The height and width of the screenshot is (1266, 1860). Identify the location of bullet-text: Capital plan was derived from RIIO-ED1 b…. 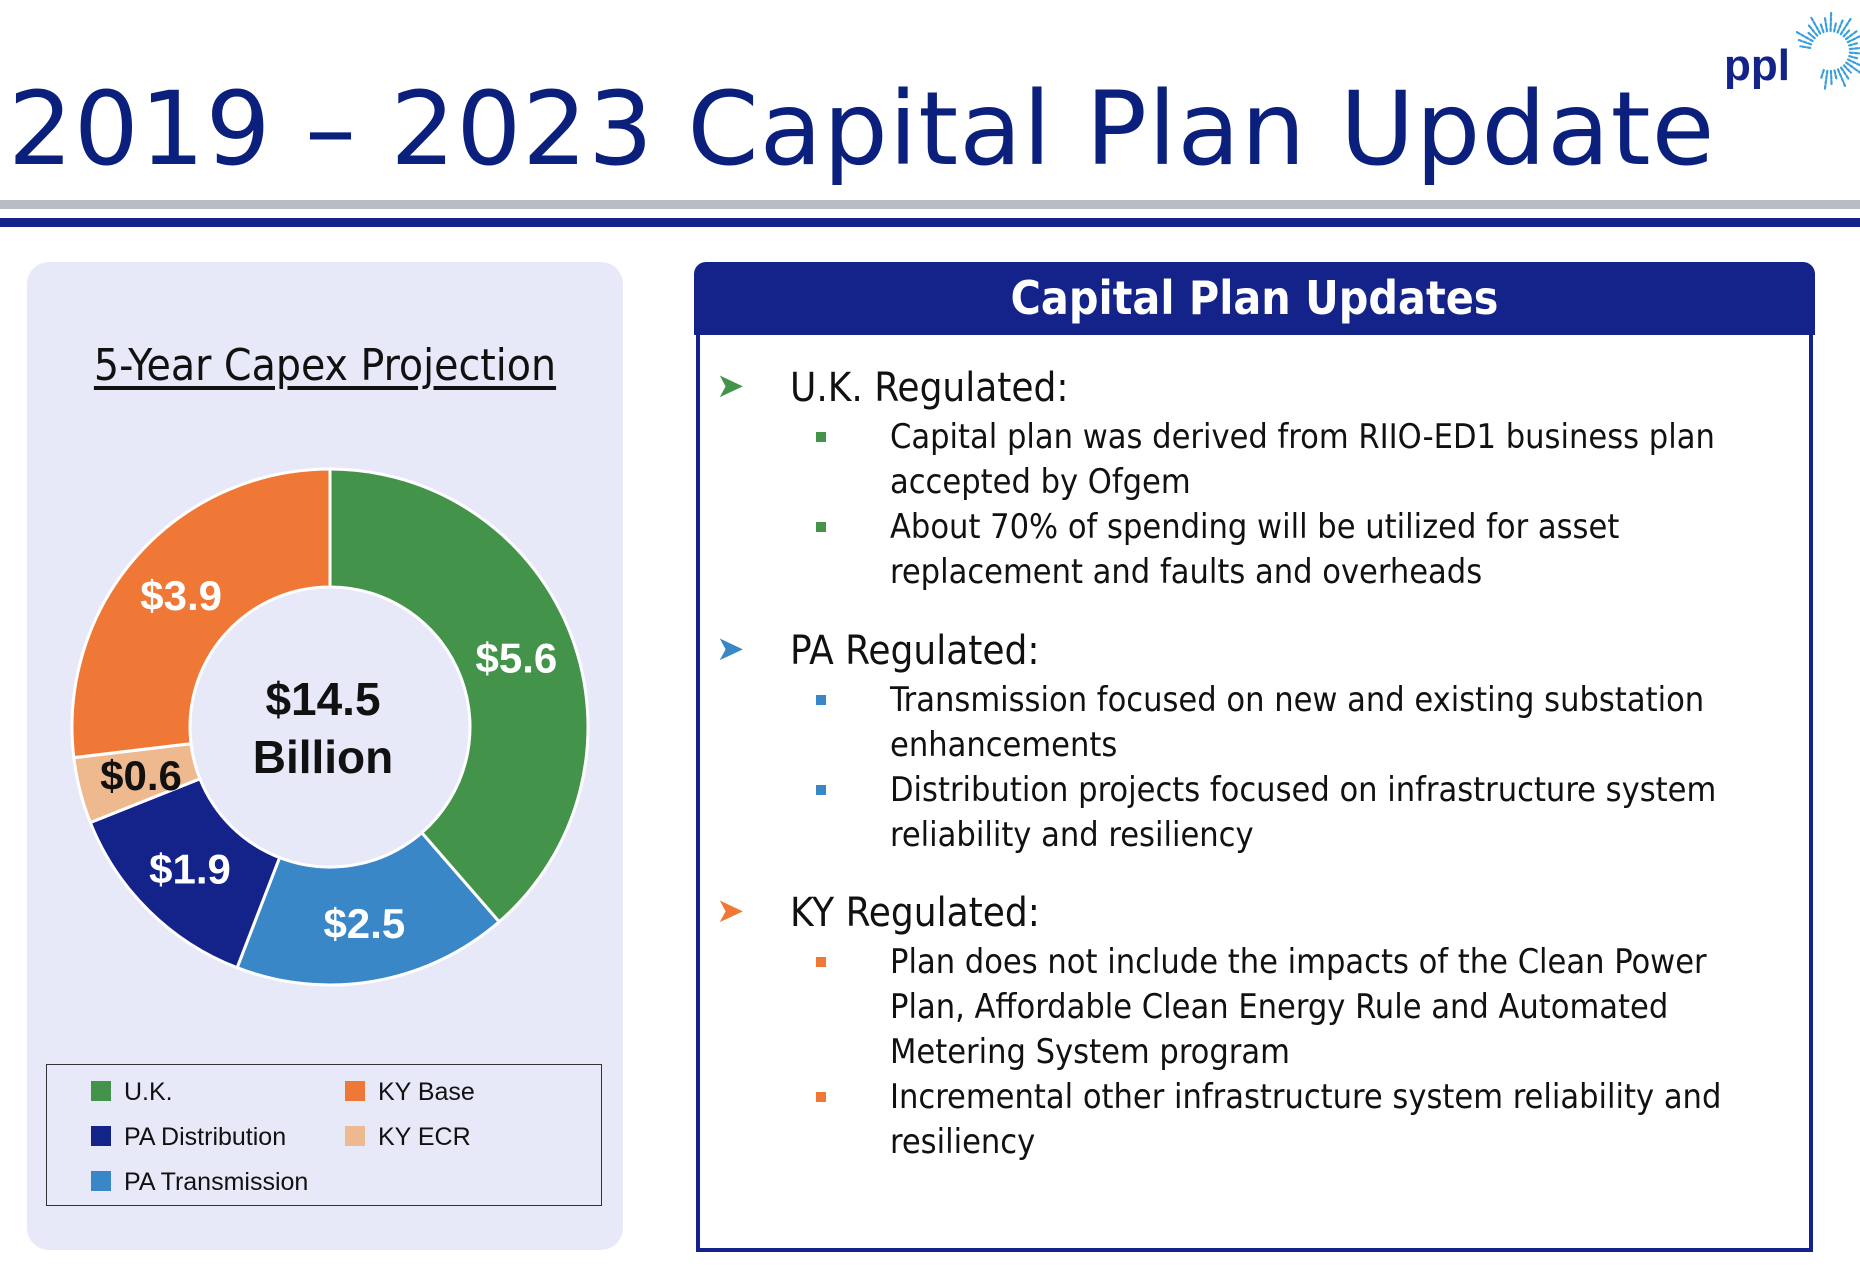
(1302, 459).